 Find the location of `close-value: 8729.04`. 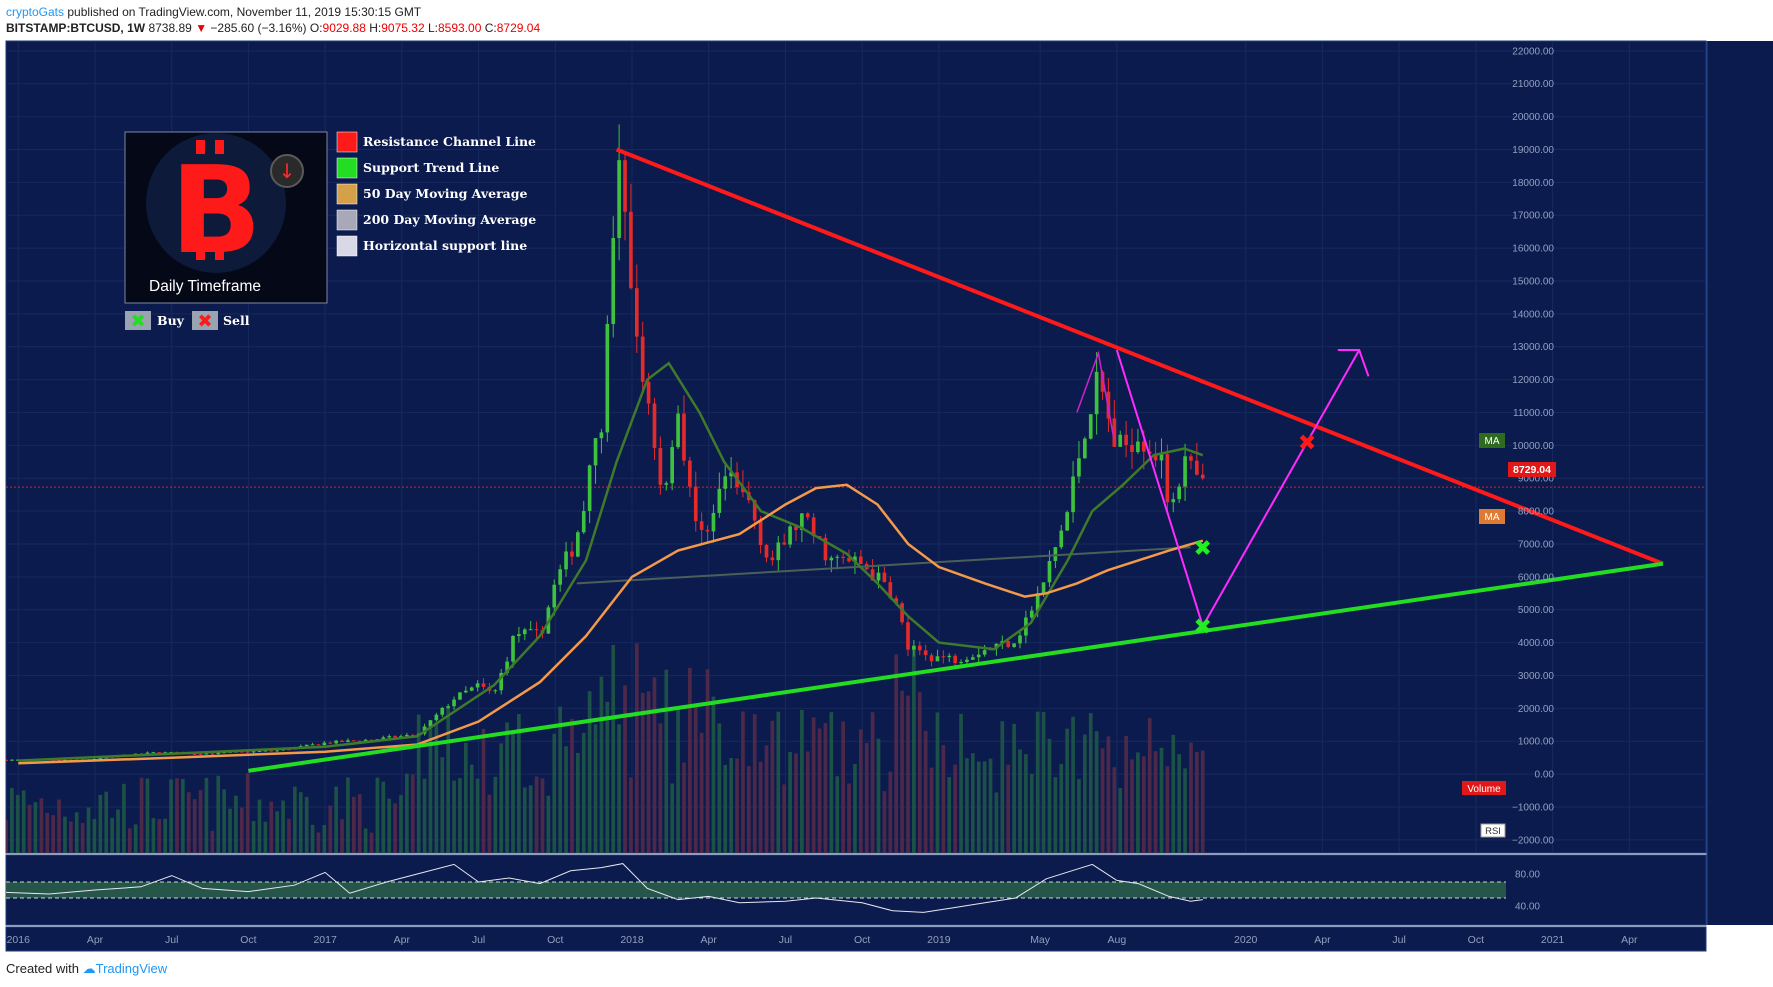

close-value: 8729.04 is located at coordinates (518, 28).